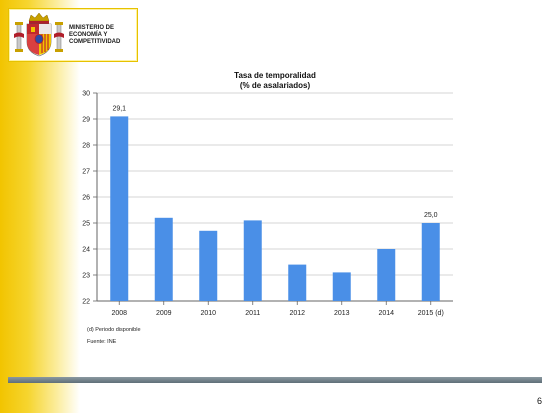 The height and width of the screenshot is (413, 550). I want to click on page-number: 6, so click(539, 401).